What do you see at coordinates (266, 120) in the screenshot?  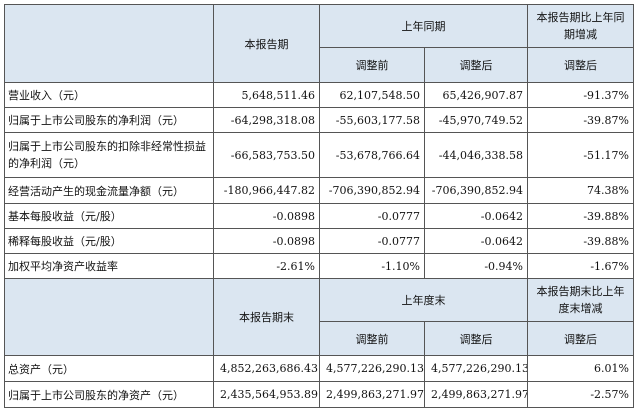 I see `cell-current: -64,298,318.08` at bounding box center [266, 120].